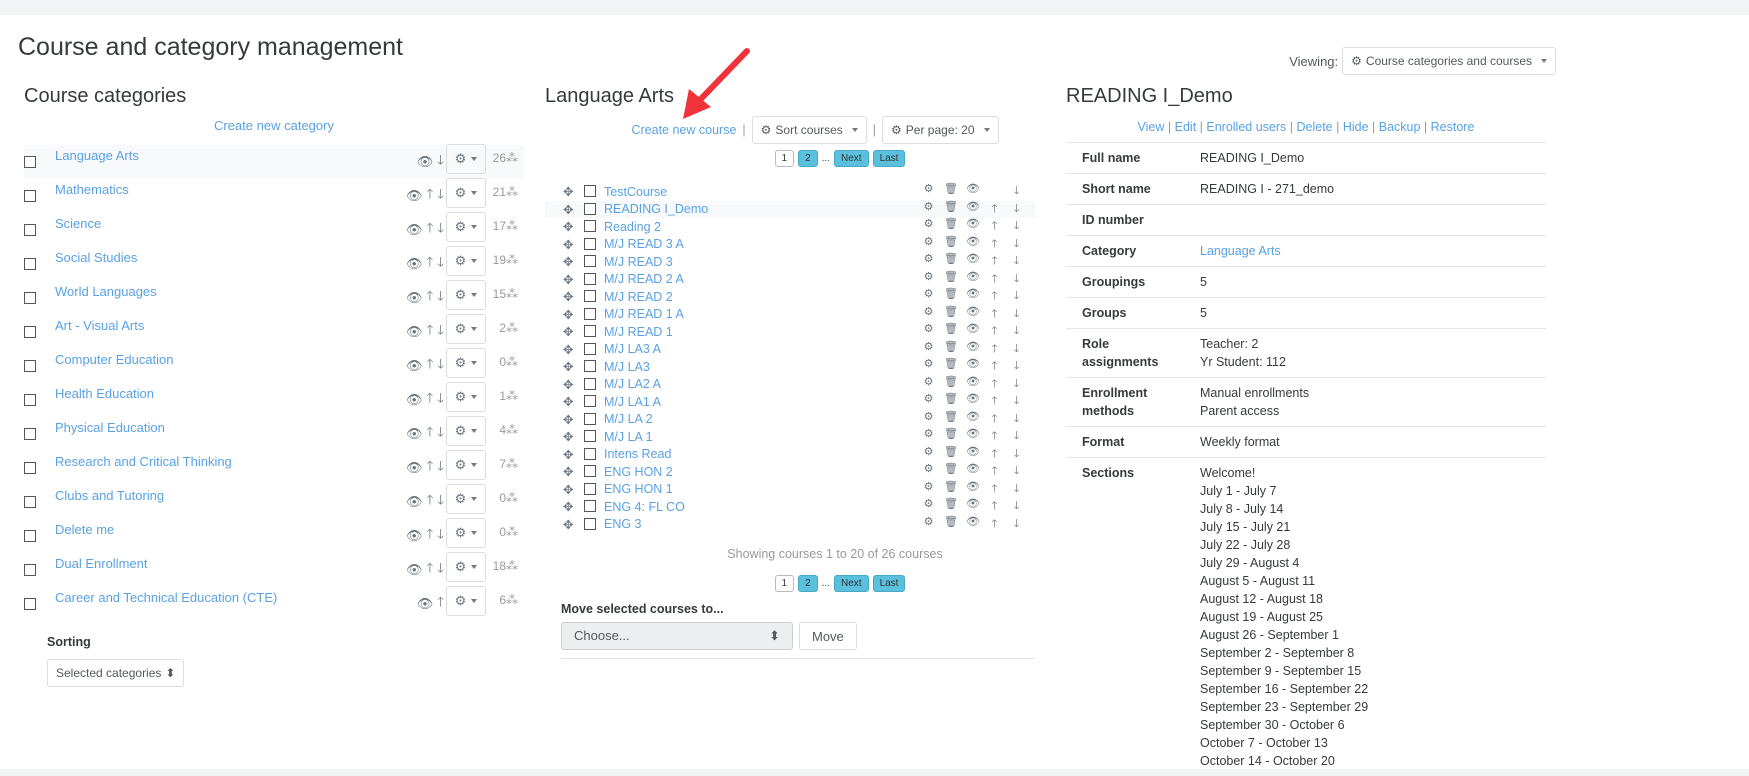 Image resolution: width=1749 pixels, height=776 pixels. What do you see at coordinates (623, 524) in the screenshot?
I see `course-link: ENG 3` at bounding box center [623, 524].